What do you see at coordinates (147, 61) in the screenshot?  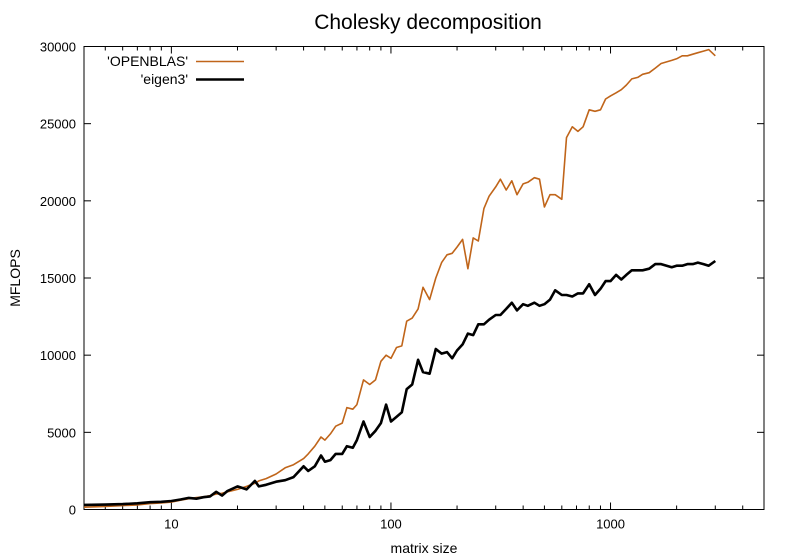 I see `legend-label-openblas: 'OPENBLAS'` at bounding box center [147, 61].